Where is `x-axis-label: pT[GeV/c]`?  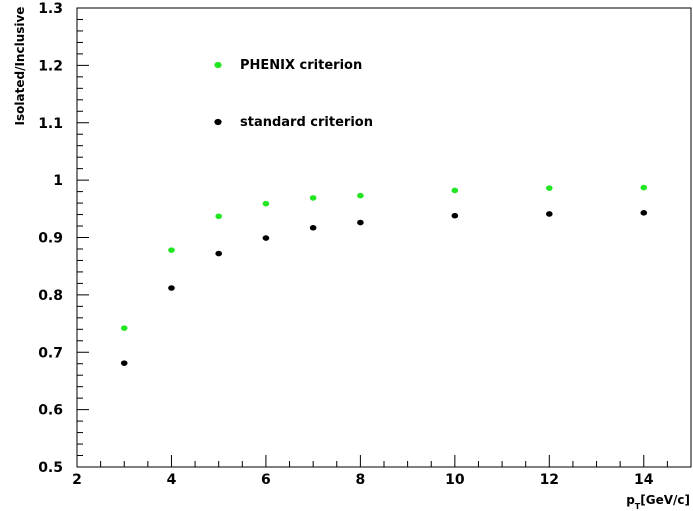
x-axis-label: pT[GeV/c] is located at coordinates (658, 502).